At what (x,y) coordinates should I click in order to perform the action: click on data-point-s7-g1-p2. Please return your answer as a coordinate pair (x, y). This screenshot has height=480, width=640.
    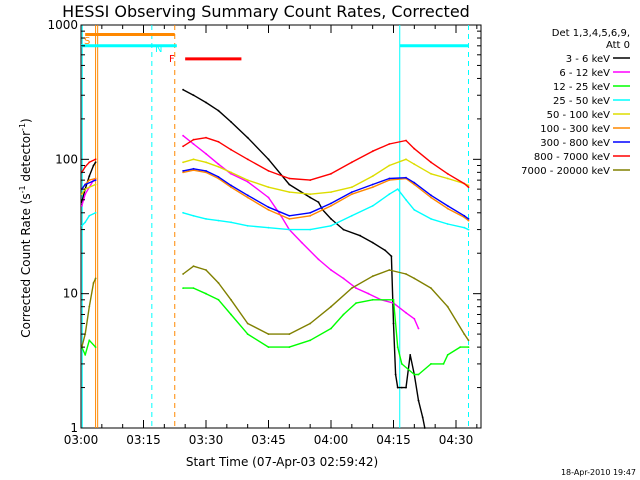
    Looking at the image, I should click on (206, 137).